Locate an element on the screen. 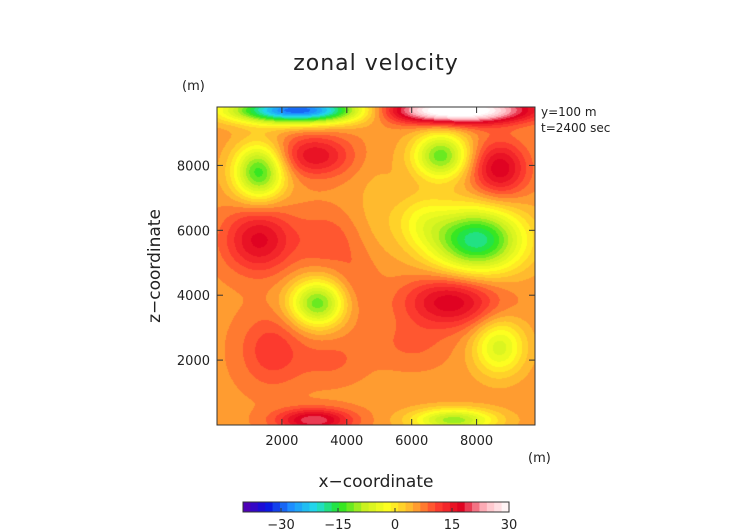  colorbar-tick-label: 0 is located at coordinates (395, 525).